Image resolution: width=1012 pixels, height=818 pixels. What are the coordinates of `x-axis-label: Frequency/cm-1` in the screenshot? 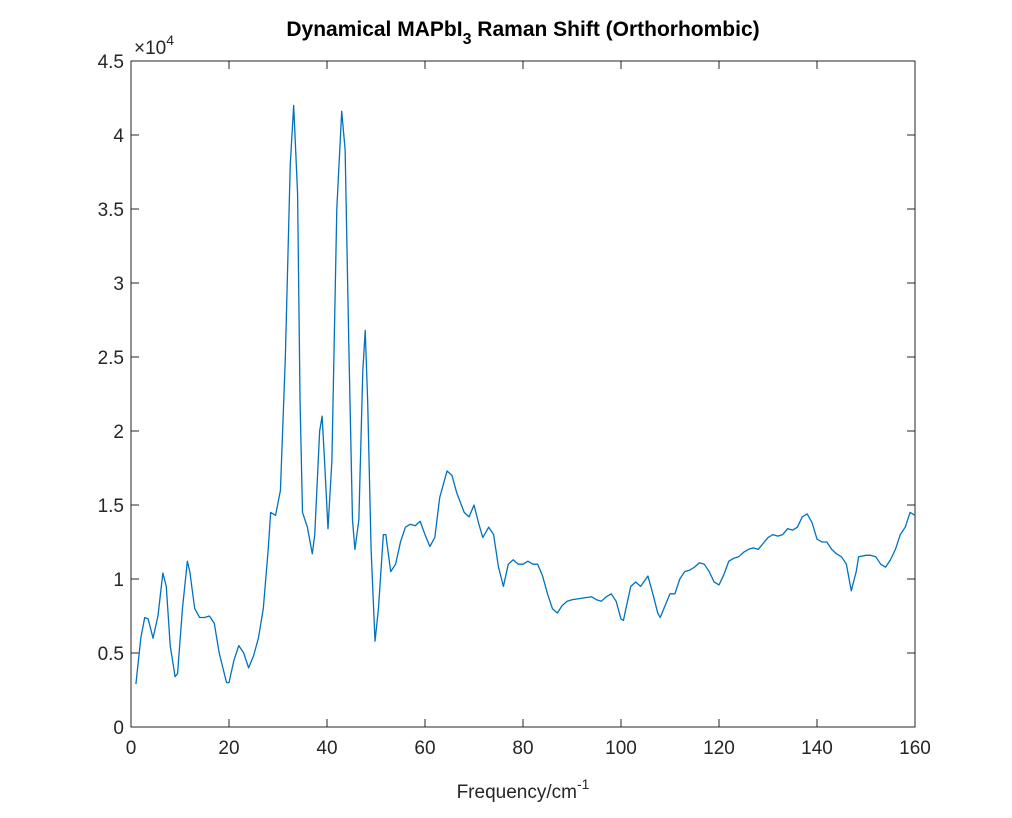 It's located at (523, 789).